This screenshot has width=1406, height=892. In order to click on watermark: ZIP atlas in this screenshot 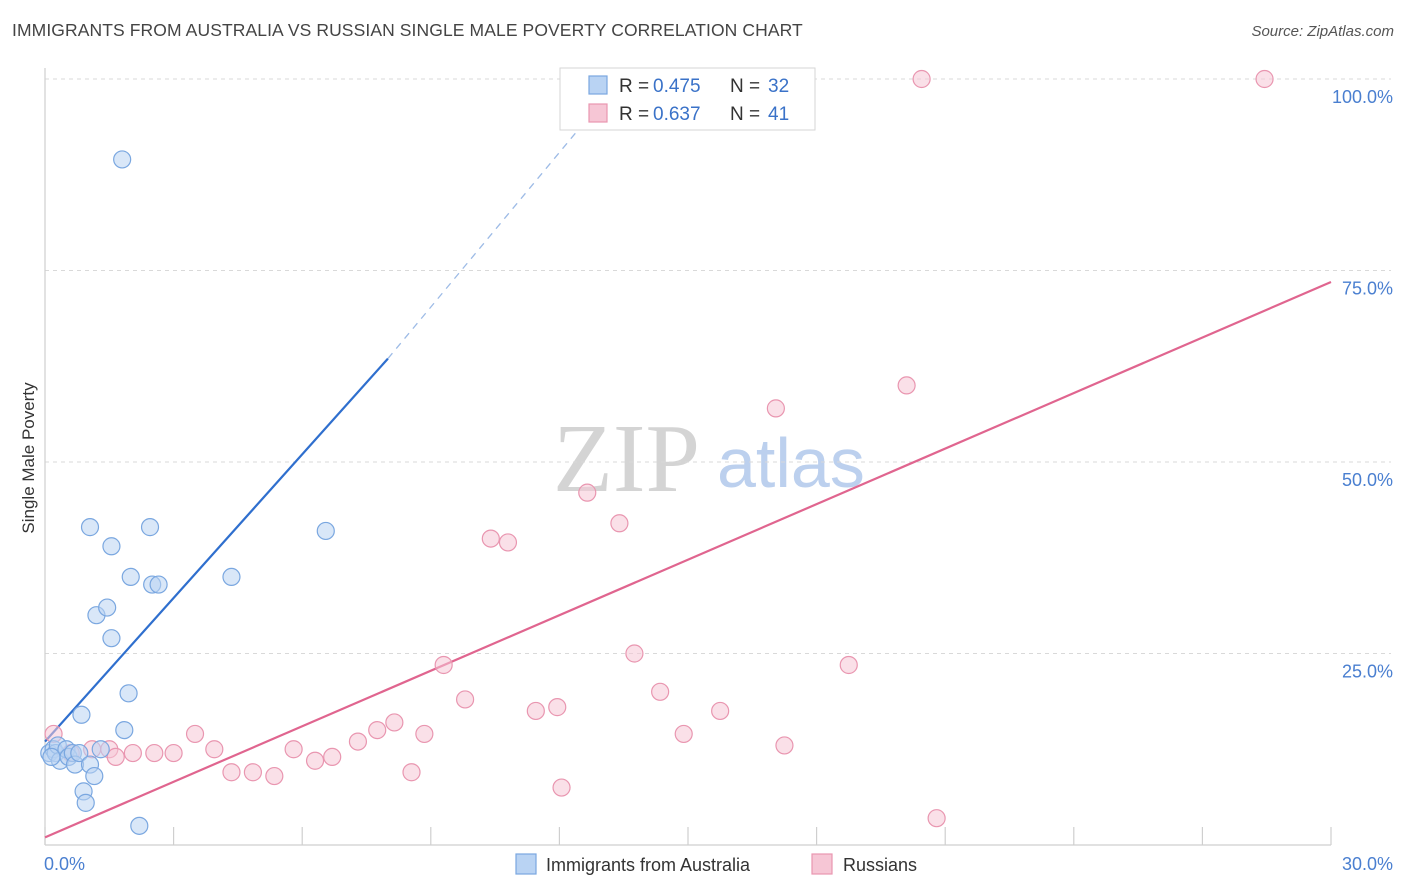, I will do `click(709, 459)`.